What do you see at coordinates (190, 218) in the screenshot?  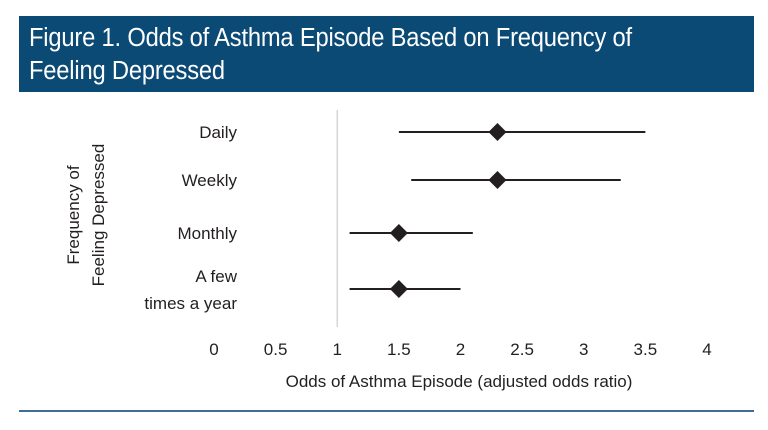 I see `category-labels: Daily Weekly Monthly A few times a year` at bounding box center [190, 218].